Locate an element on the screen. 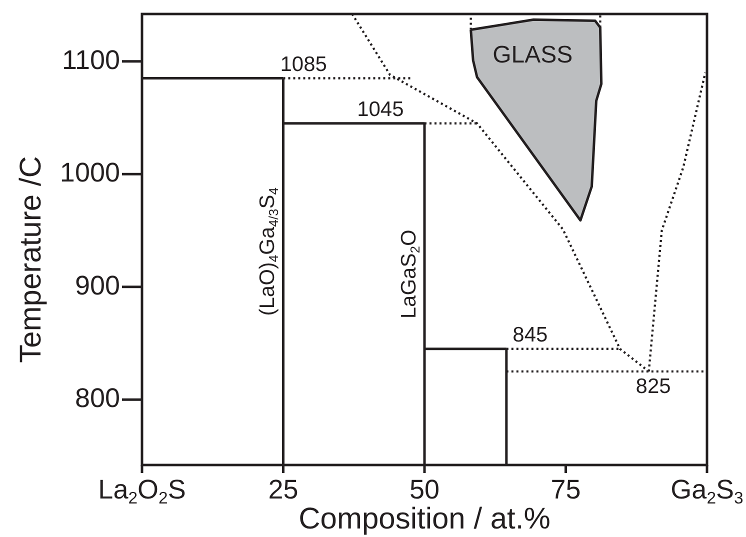  text: LaGaS2O is located at coordinates (409, 274).